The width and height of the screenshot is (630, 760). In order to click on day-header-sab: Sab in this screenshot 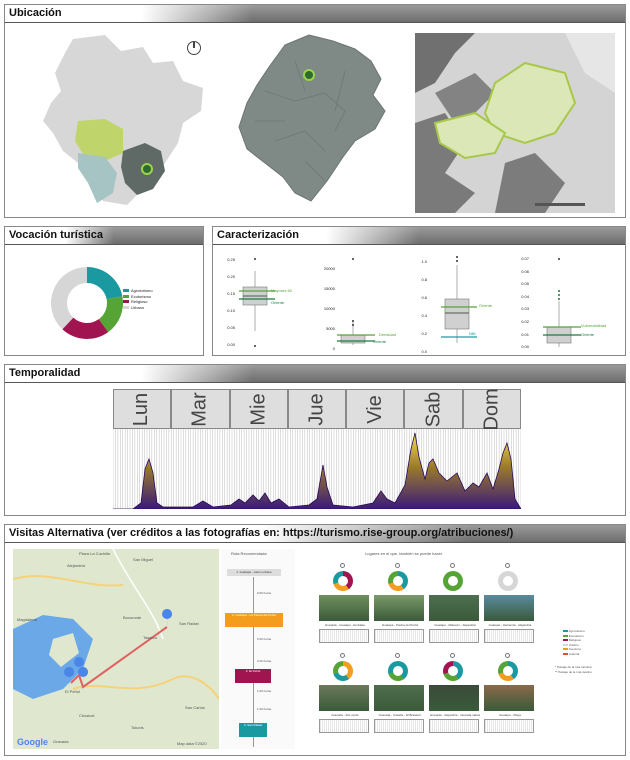, I will do `click(433, 409)`.